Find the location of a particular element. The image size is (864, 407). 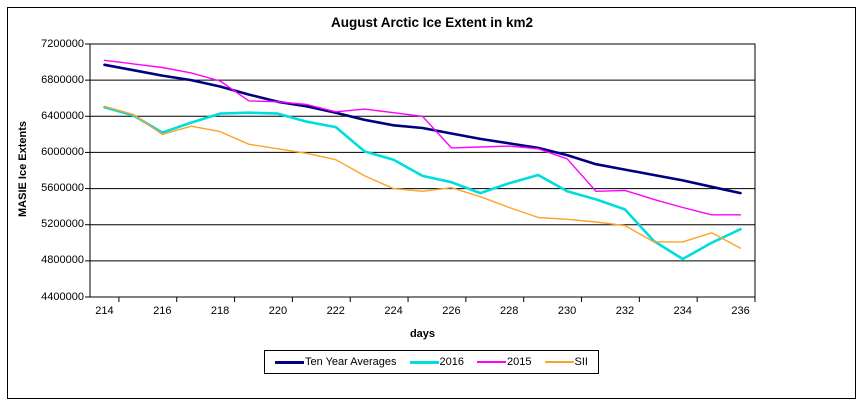

y-tick-label: 6000000 is located at coordinates (62, 151).